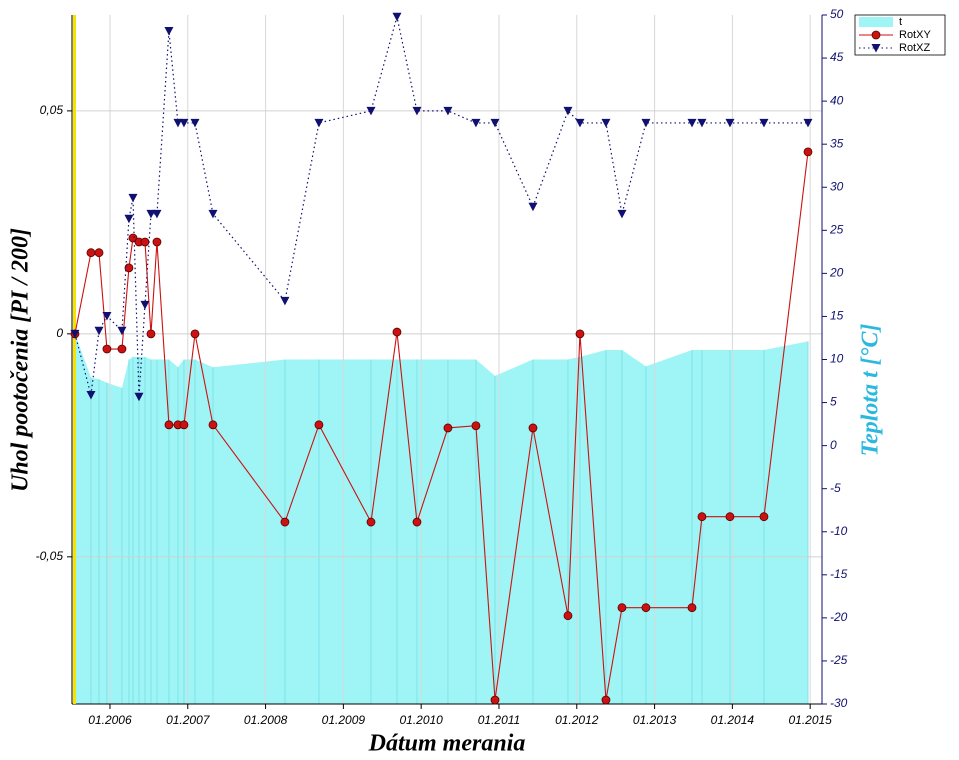 The image size is (959, 760). I want to click on x-tick-label: 01.2013, so click(655, 720).